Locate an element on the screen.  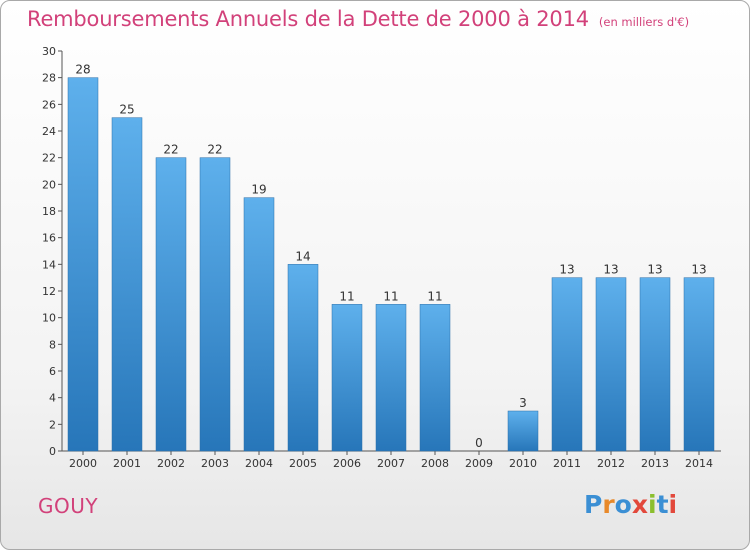
bar-2003 is located at coordinates (215, 304).